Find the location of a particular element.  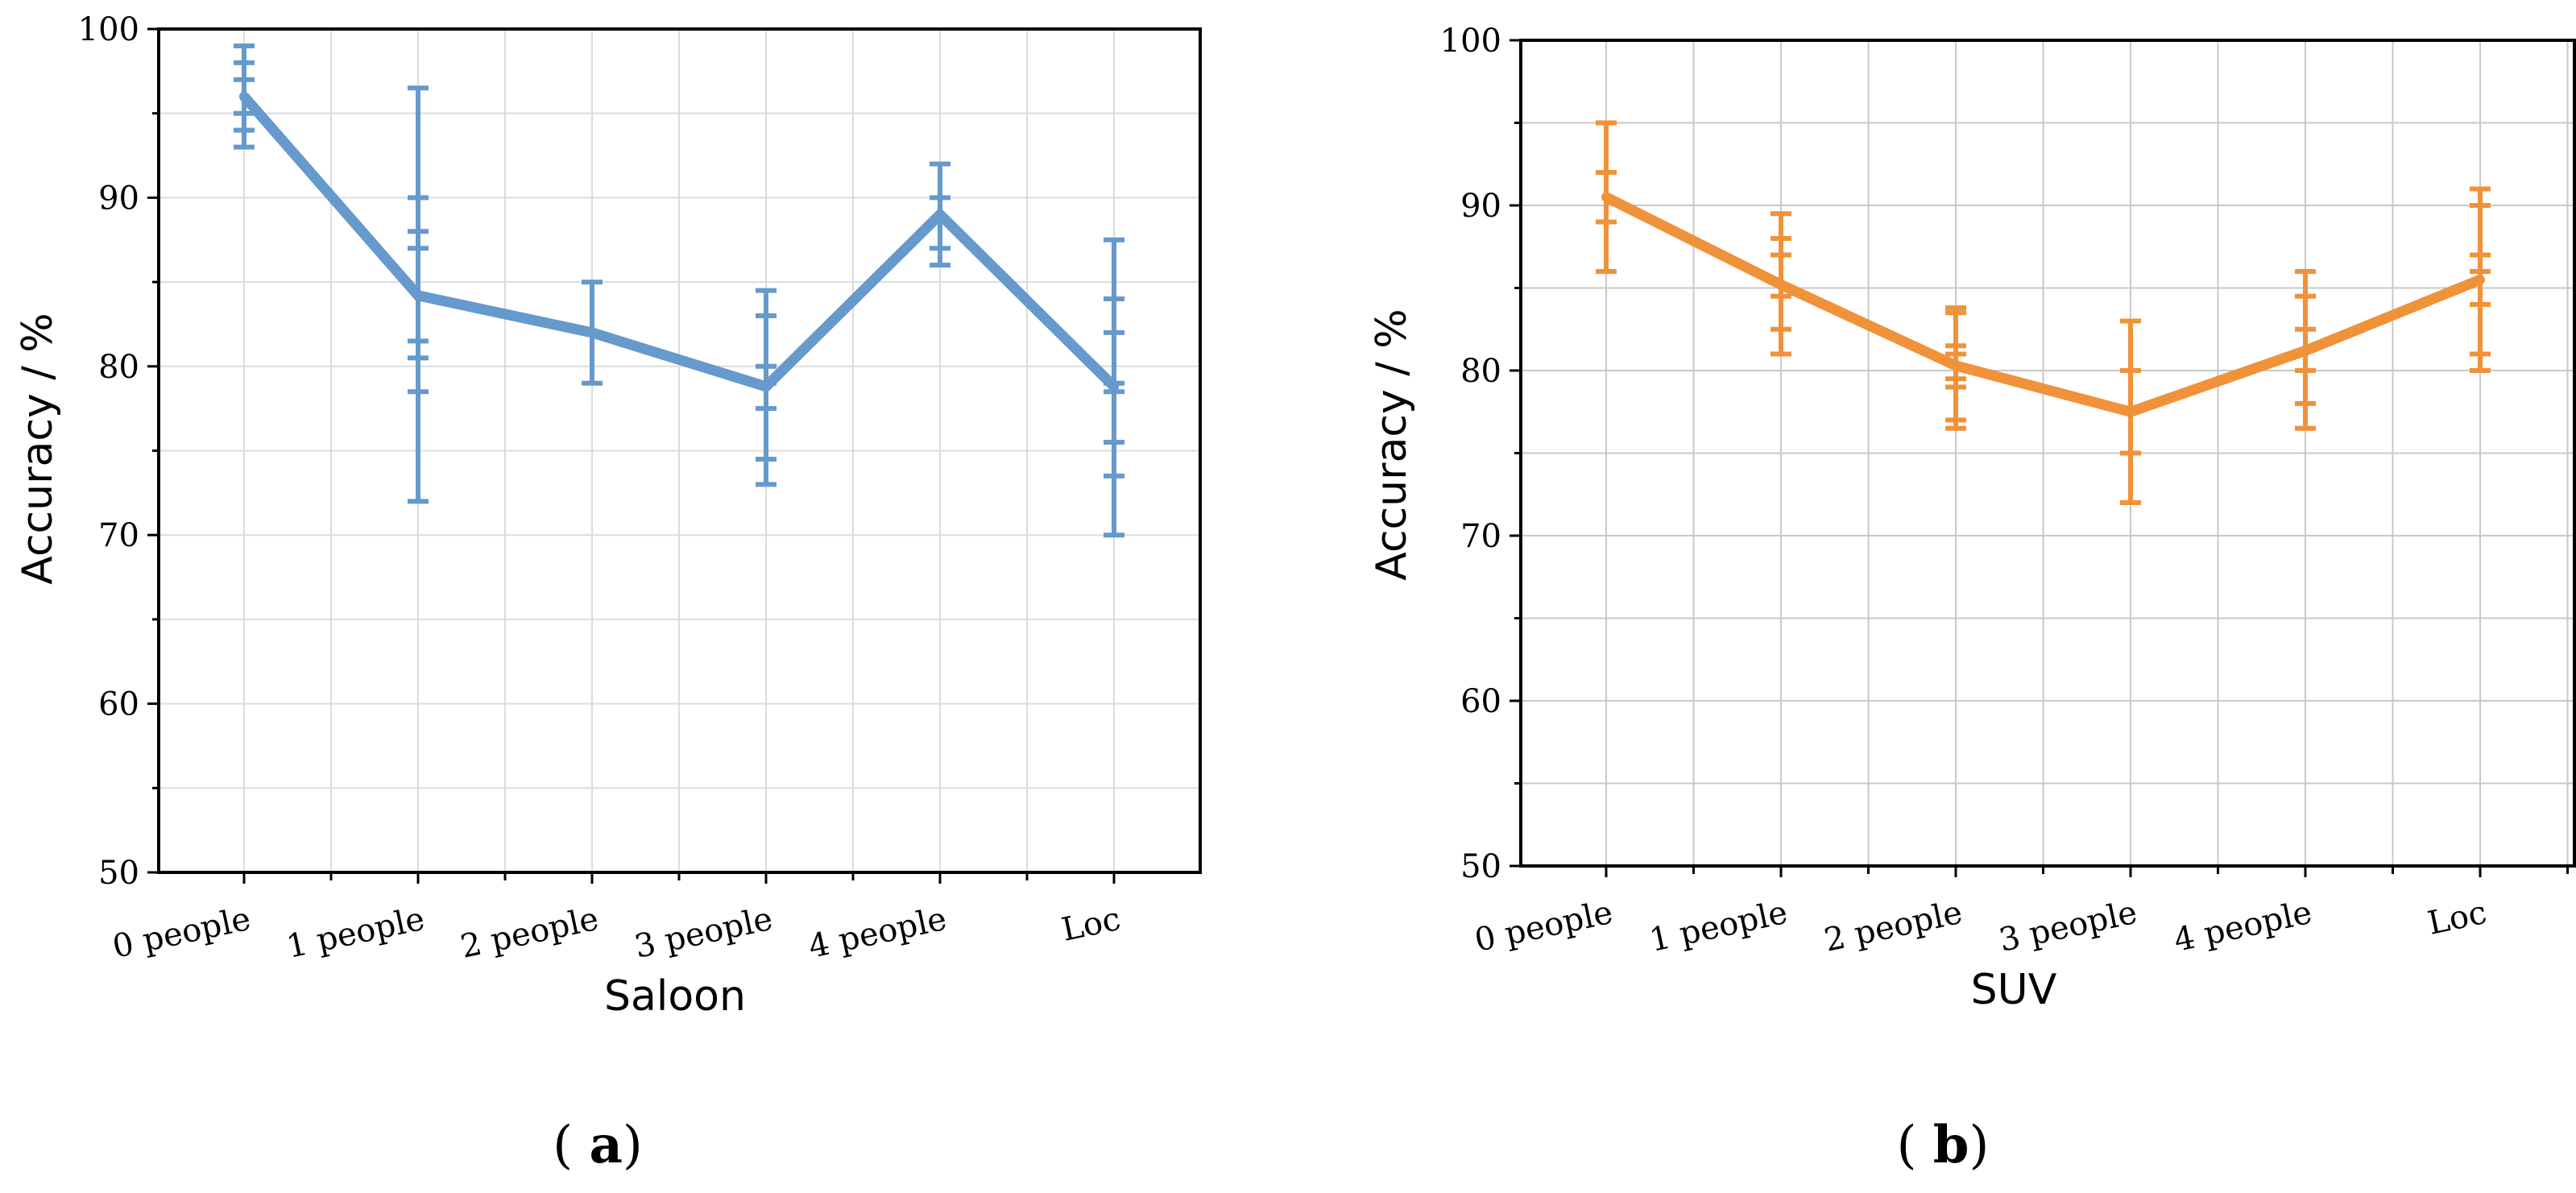

panel-b-y-axis-title: Accuracy / % is located at coordinates (1392, 444).